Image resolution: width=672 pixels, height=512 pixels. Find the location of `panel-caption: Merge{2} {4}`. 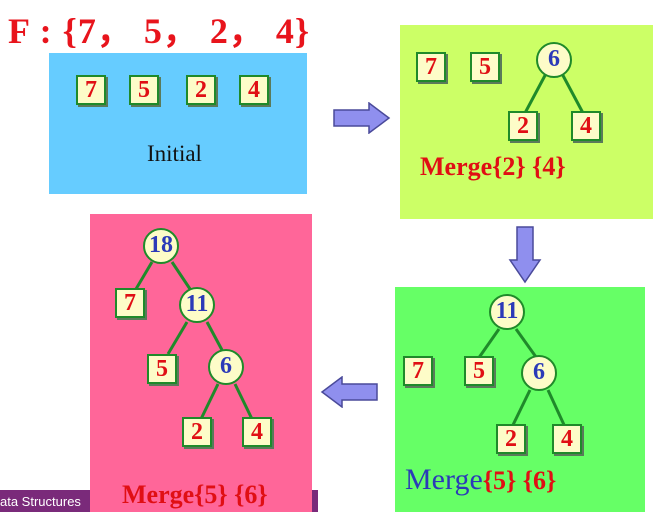

panel-caption: Merge{2} {4} is located at coordinates (493, 166).